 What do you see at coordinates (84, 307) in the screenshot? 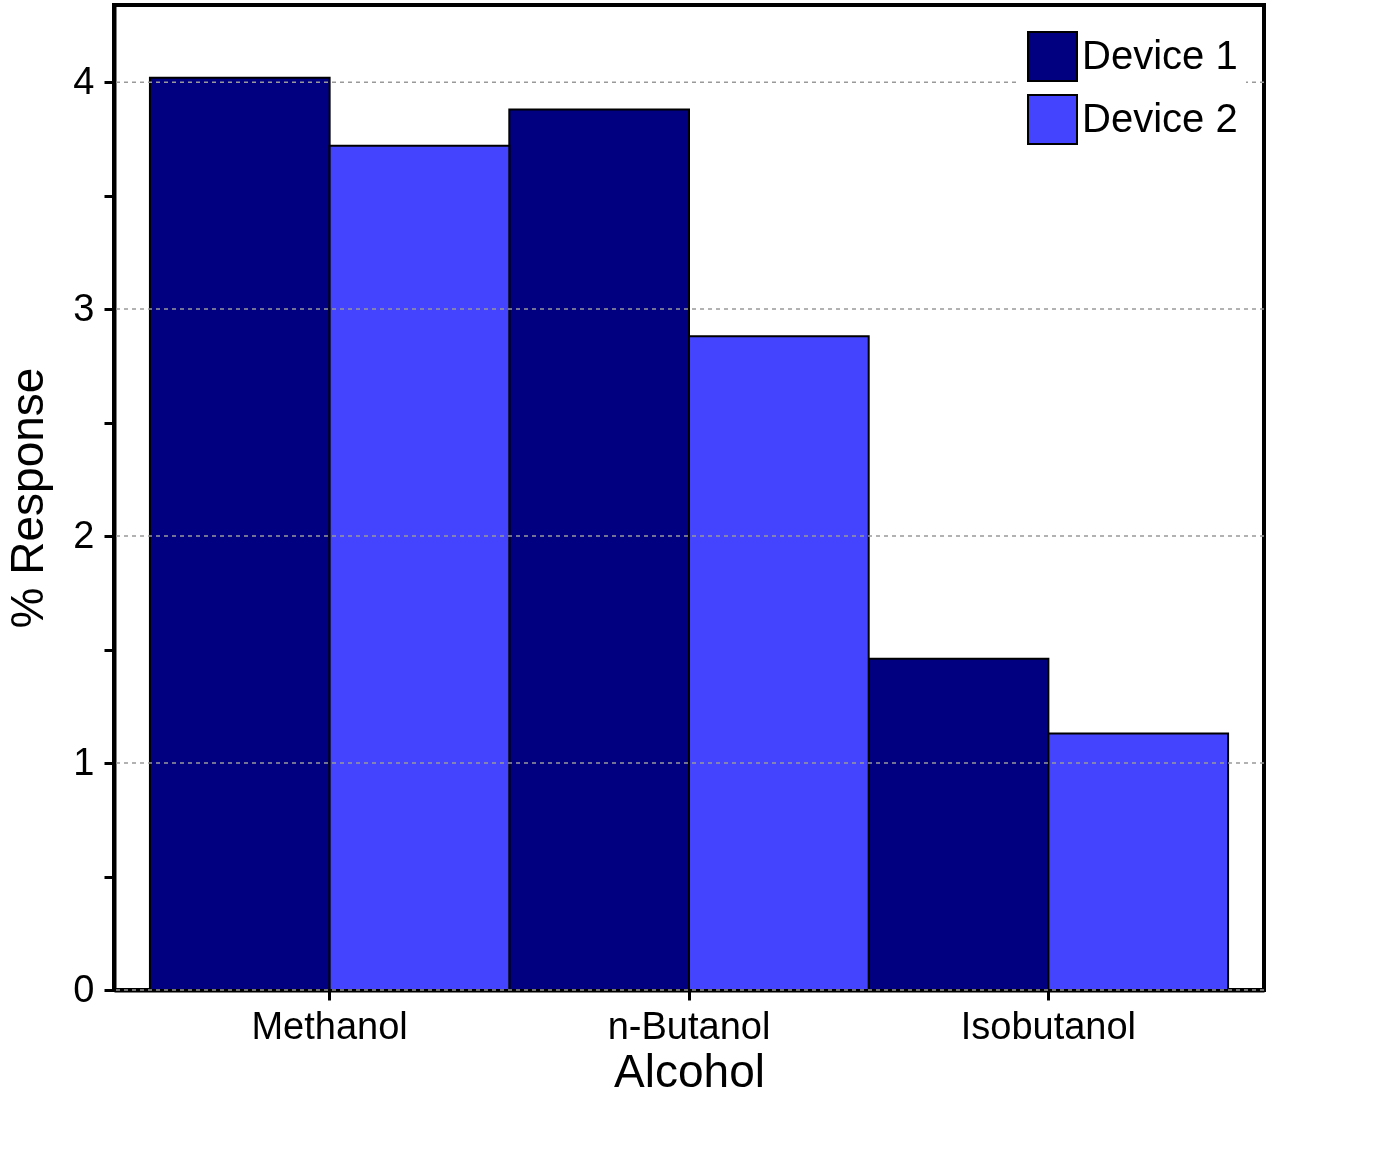
I see `y-tick-label: 3` at bounding box center [84, 307].